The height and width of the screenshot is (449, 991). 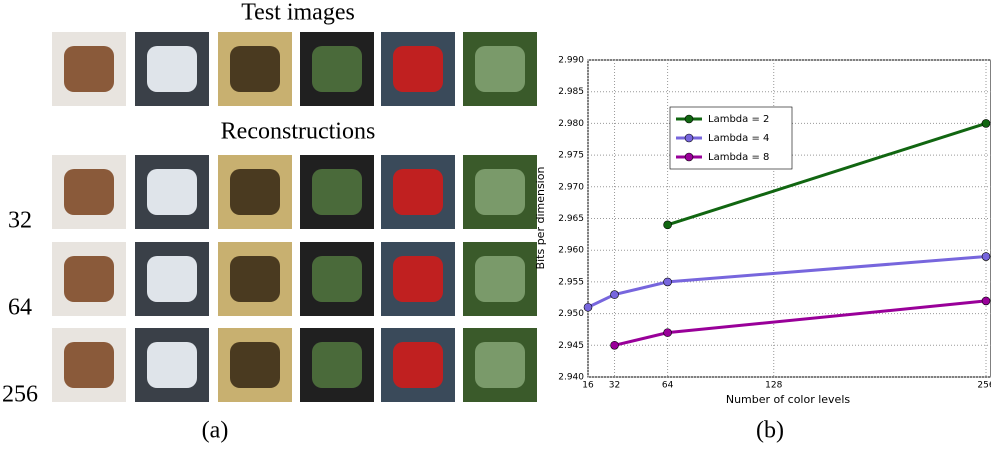 What do you see at coordinates (298, 132) in the screenshot?
I see `recon-title: Reconstructions` at bounding box center [298, 132].